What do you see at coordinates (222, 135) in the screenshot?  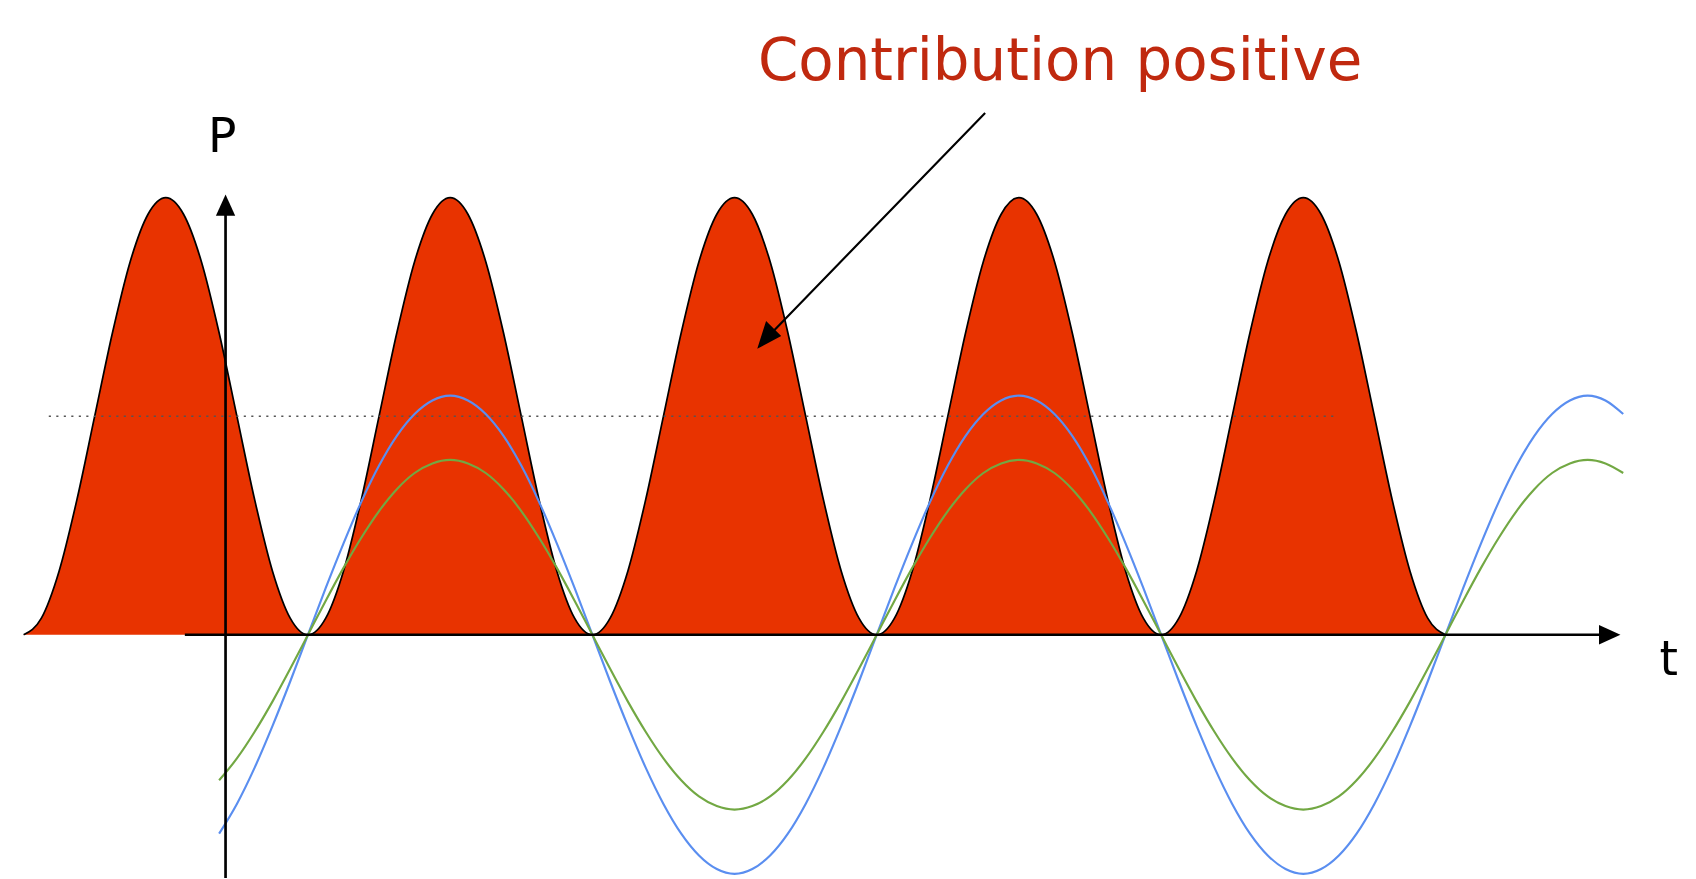 I see `y-axis-title: P` at bounding box center [222, 135].